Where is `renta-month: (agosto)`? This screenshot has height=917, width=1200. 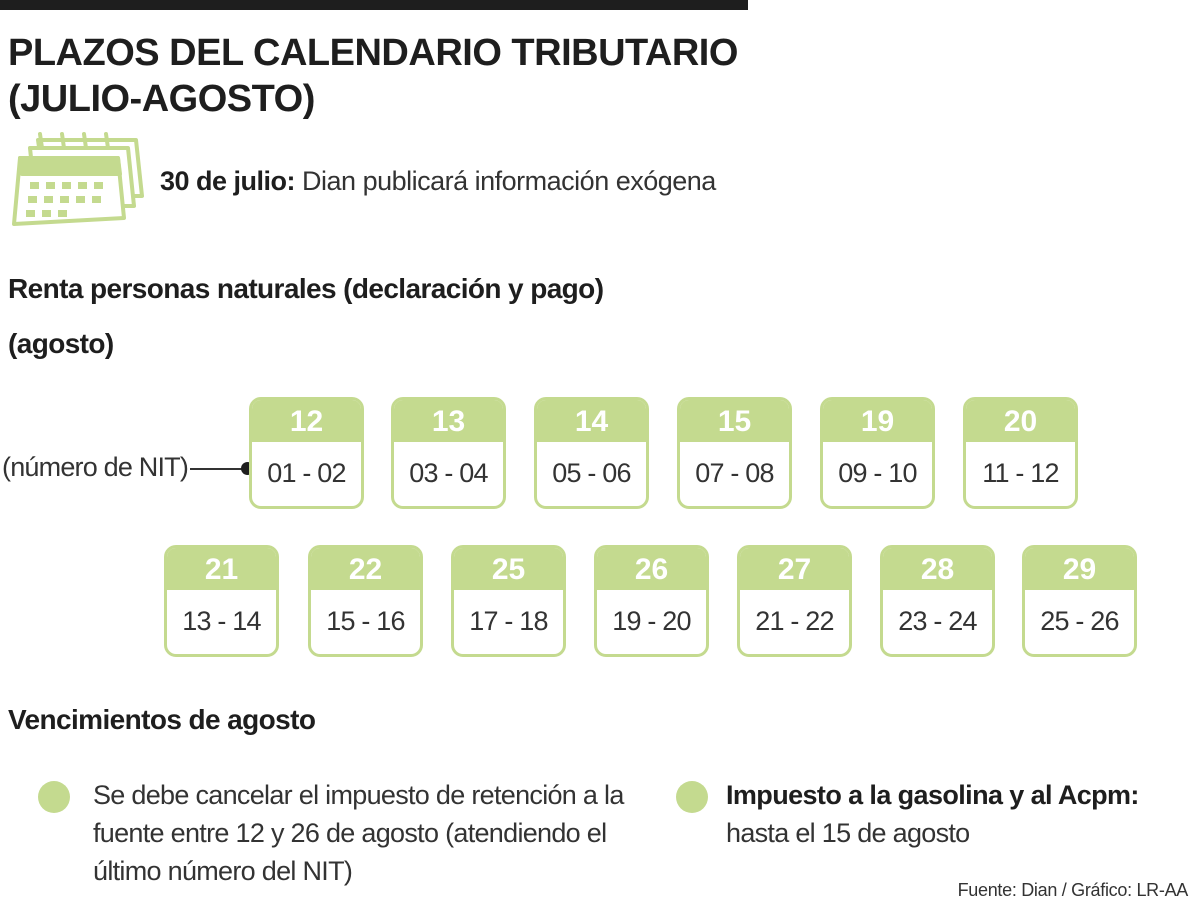
renta-month: (agosto) is located at coordinates (61, 343).